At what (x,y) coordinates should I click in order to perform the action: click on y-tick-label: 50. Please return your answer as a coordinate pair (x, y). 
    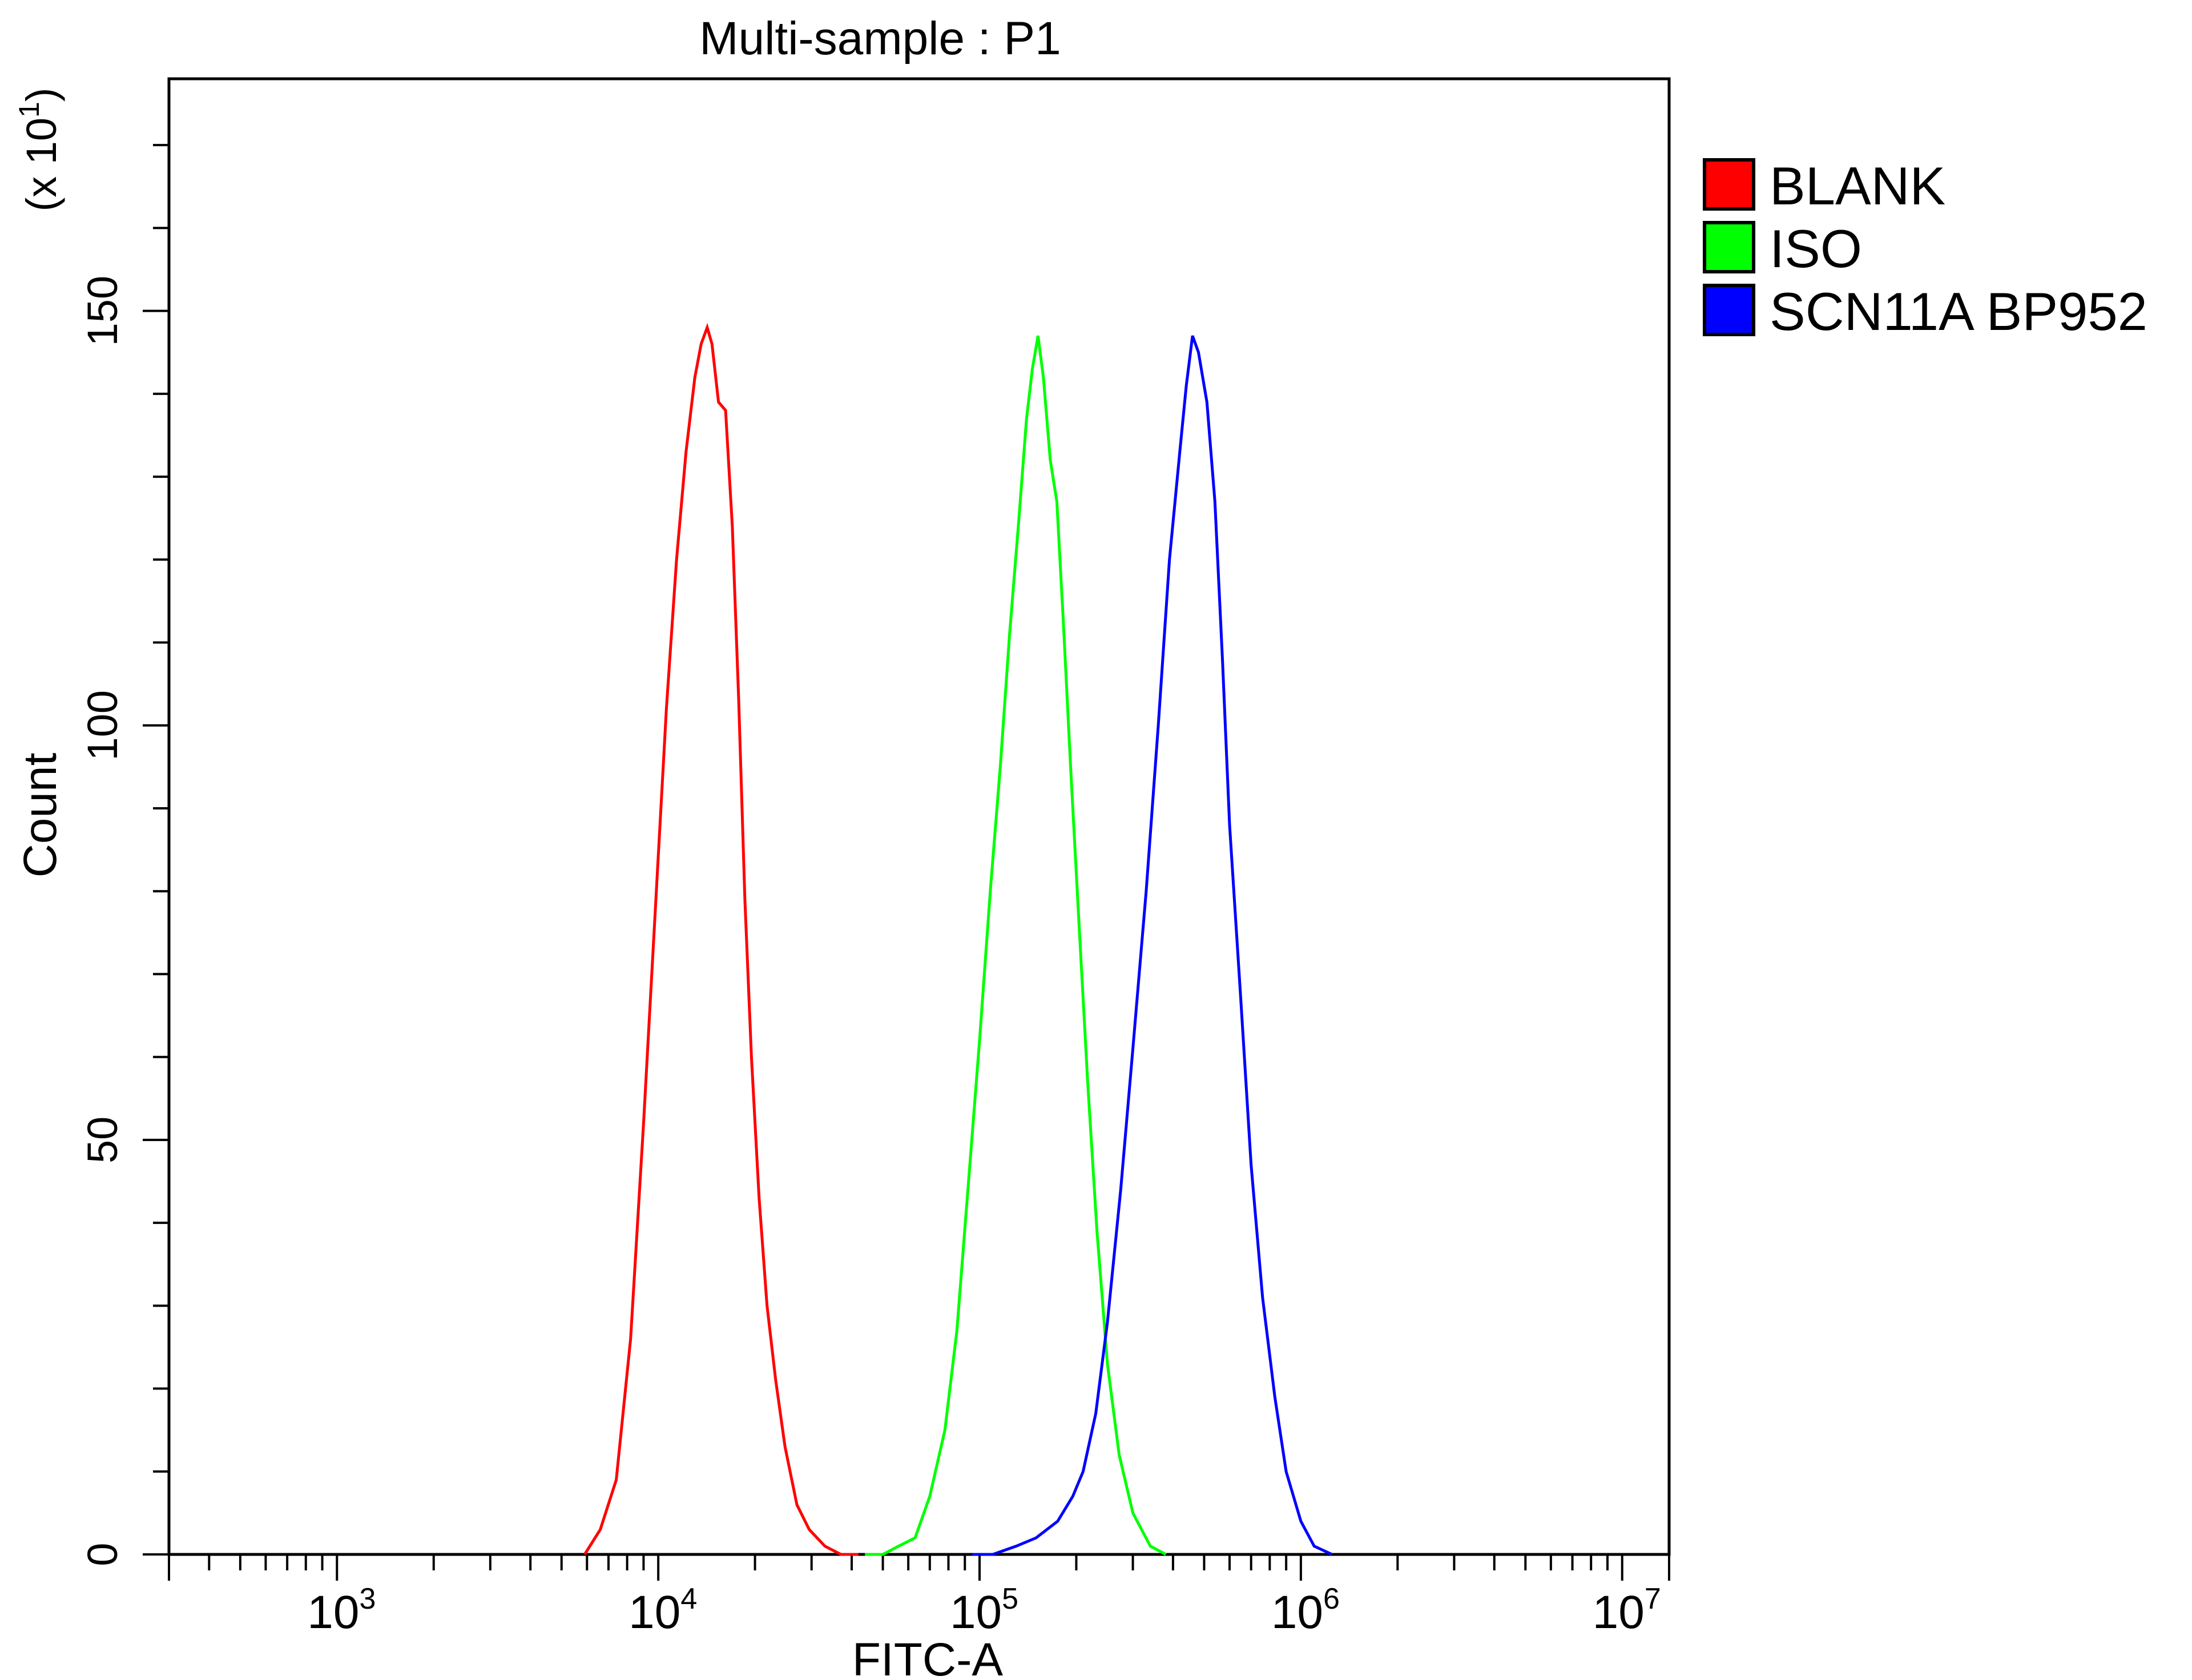
    Looking at the image, I should click on (102, 1140).